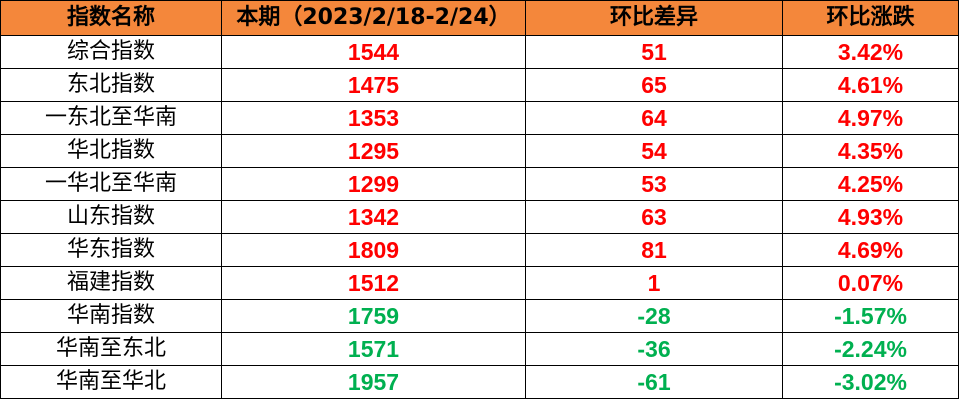  Describe the element at coordinates (111, 184) in the screenshot. I see `index-name: 一华北至华南` at that location.